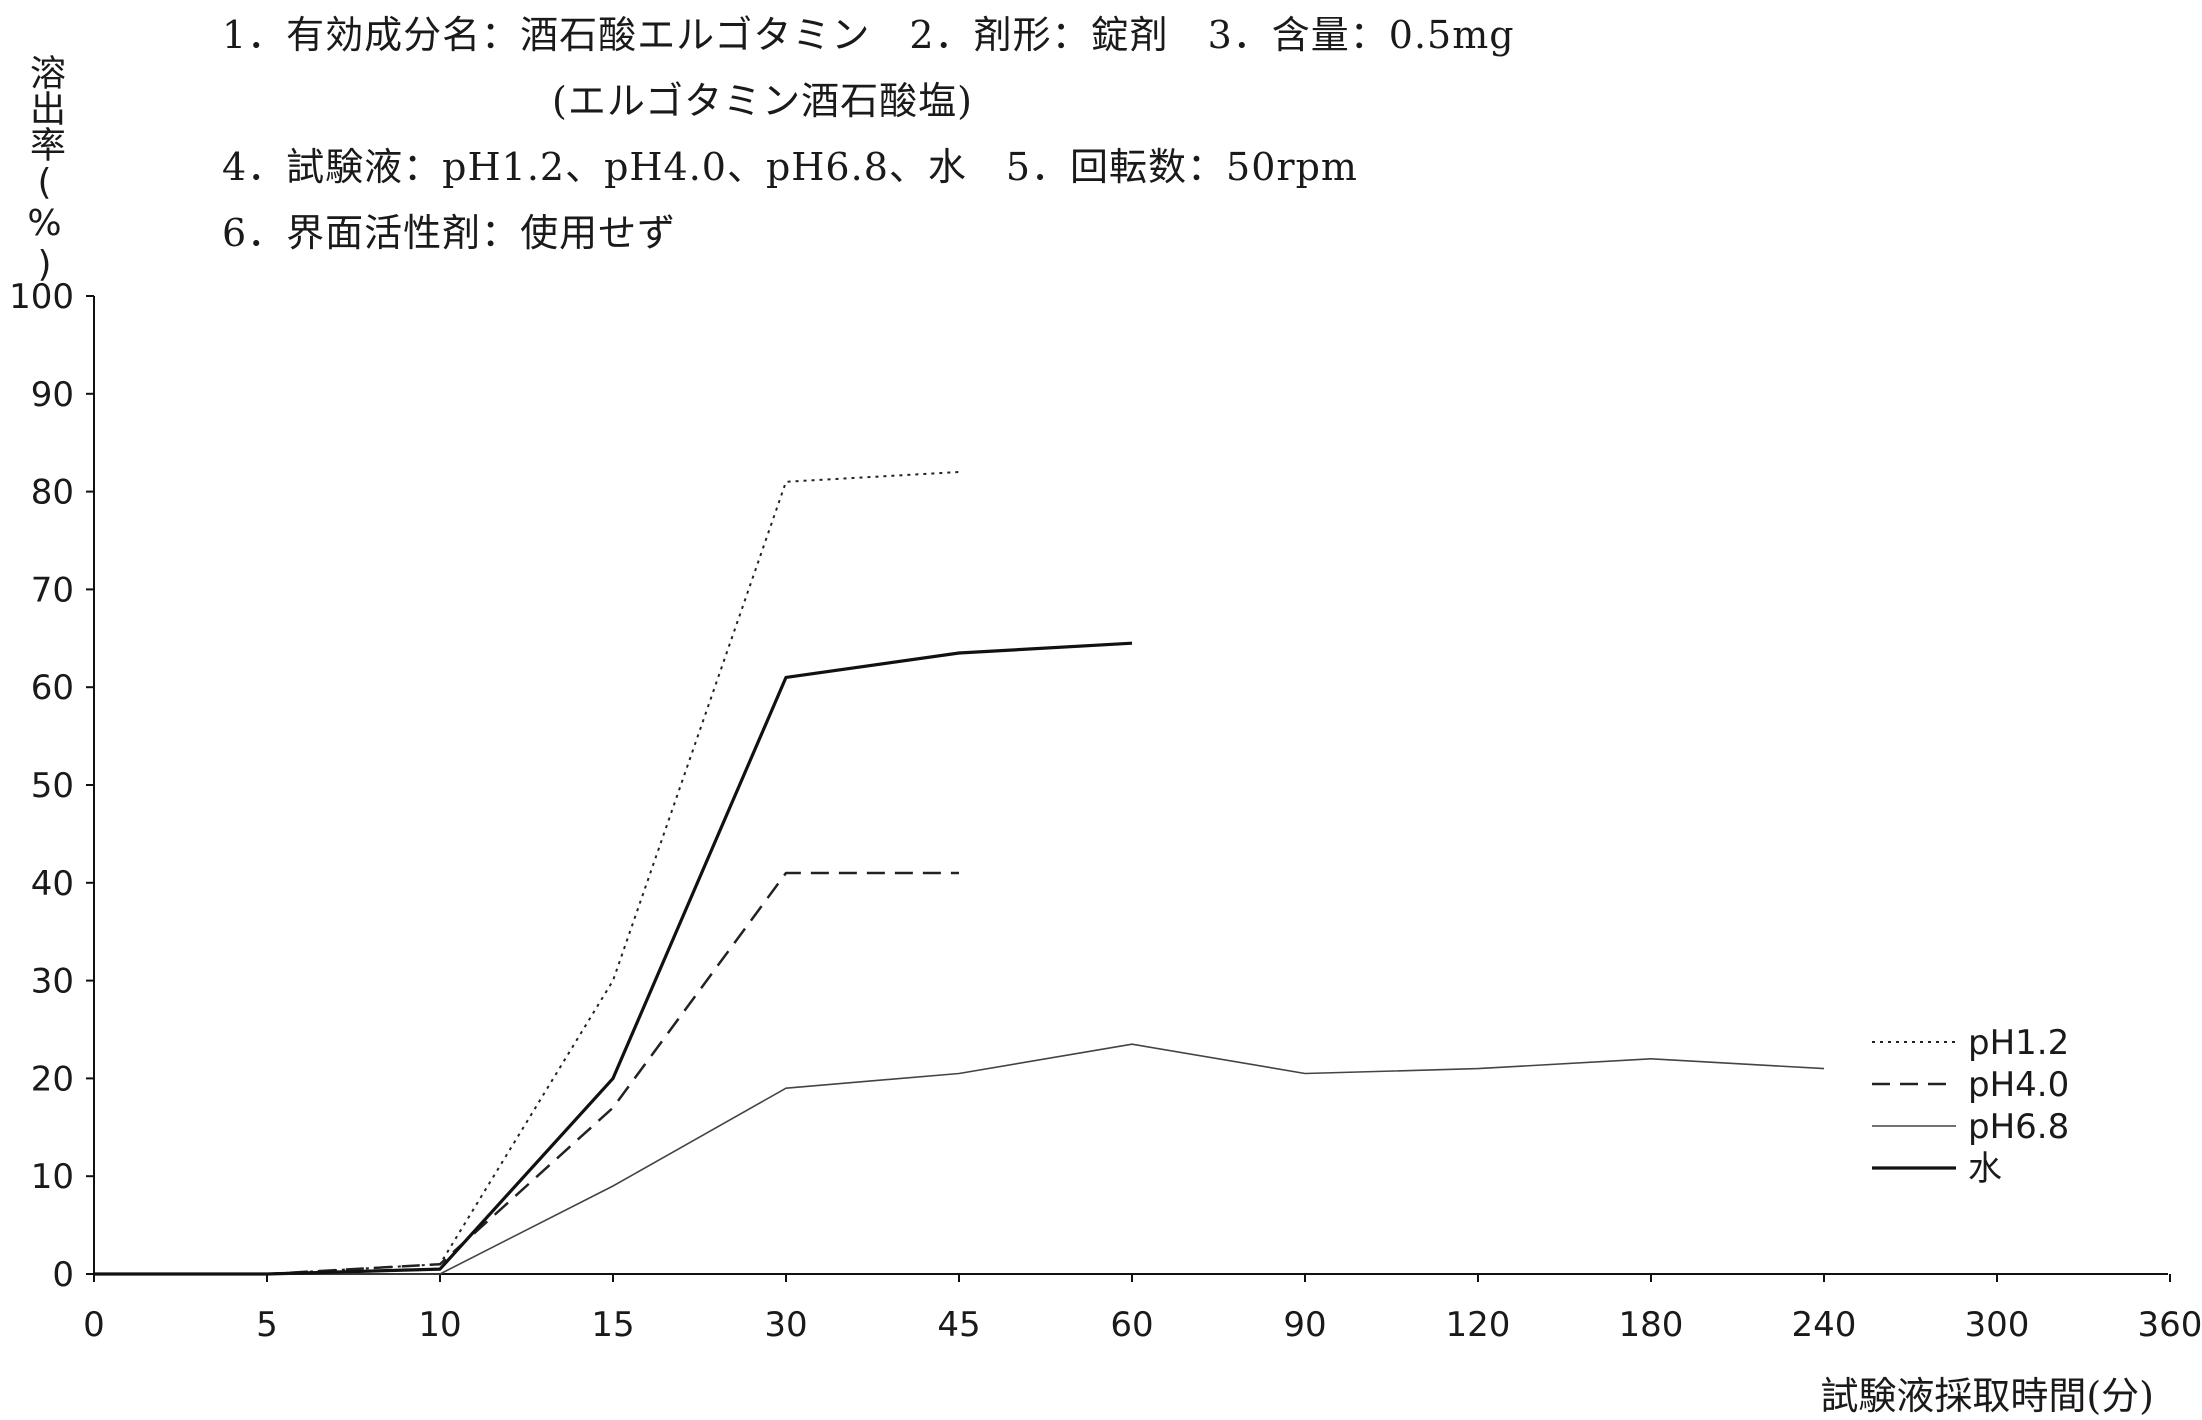 This screenshot has width=2202, height=1420. What do you see at coordinates (1997, 1325) in the screenshot?
I see `x-tick-label: 300` at bounding box center [1997, 1325].